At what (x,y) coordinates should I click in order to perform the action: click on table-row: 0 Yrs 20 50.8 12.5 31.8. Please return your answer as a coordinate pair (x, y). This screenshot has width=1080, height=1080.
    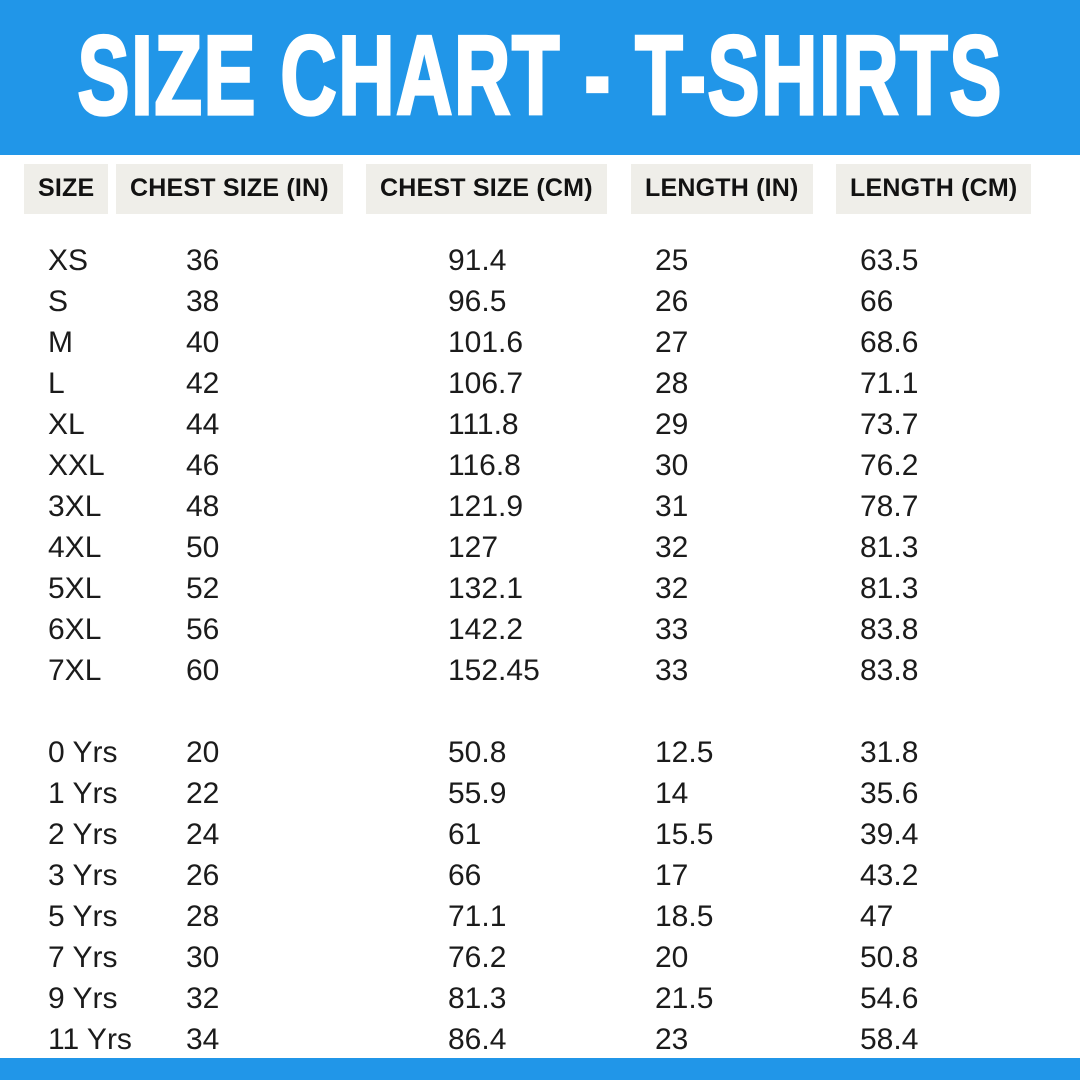
    Looking at the image, I should click on (540, 752).